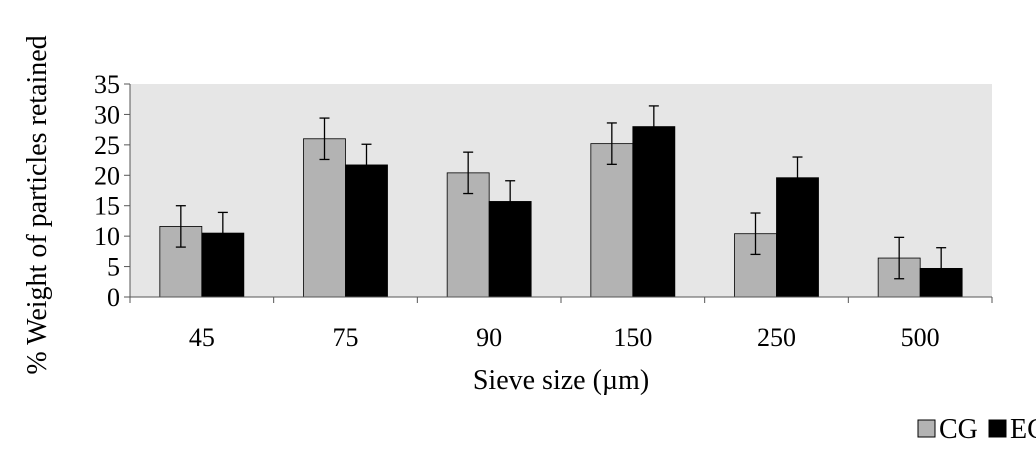  What do you see at coordinates (113, 297) in the screenshot?
I see `y-tick-label-0: 0` at bounding box center [113, 297].